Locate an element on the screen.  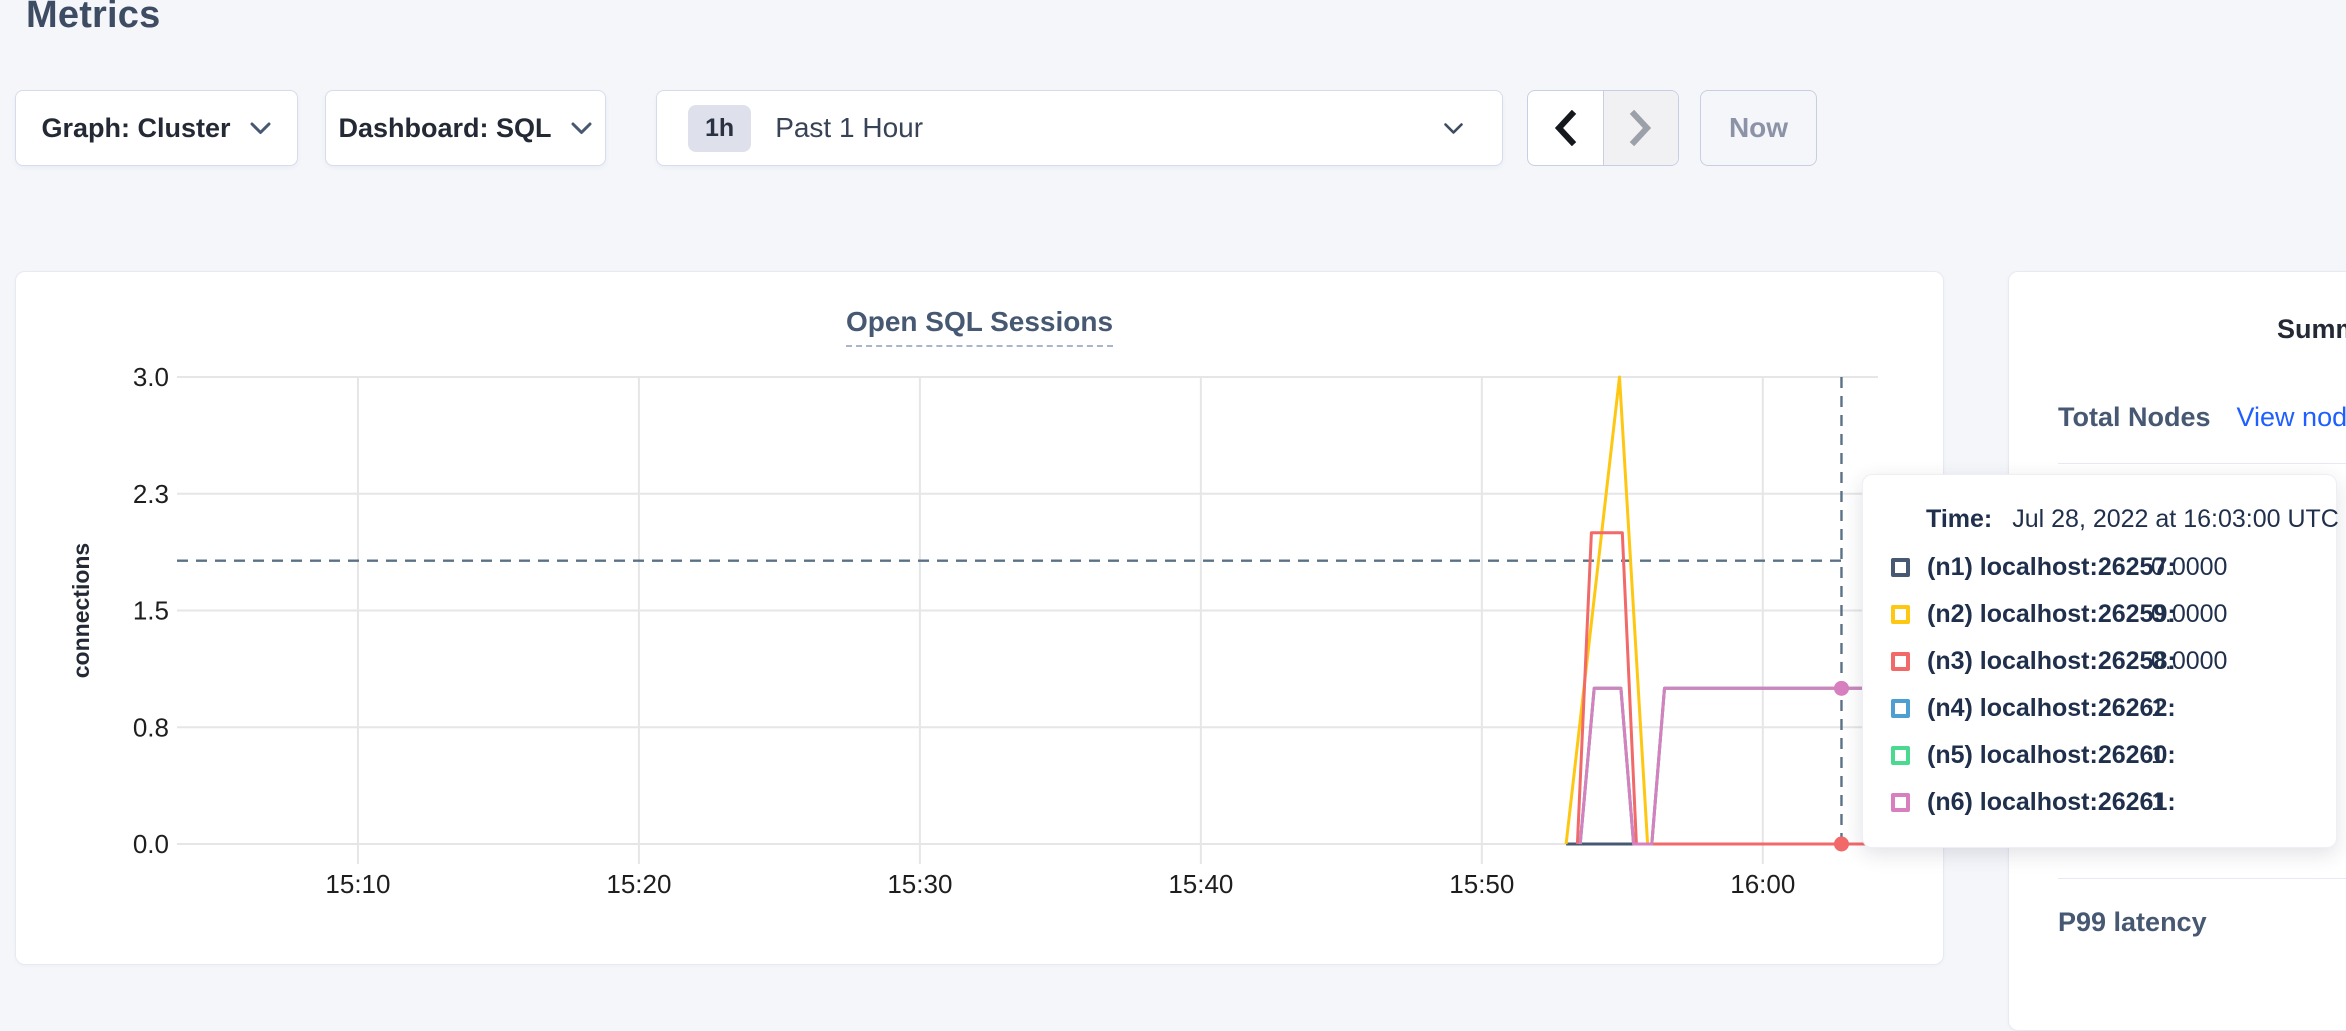
page-title: Metrics is located at coordinates (93, 18).